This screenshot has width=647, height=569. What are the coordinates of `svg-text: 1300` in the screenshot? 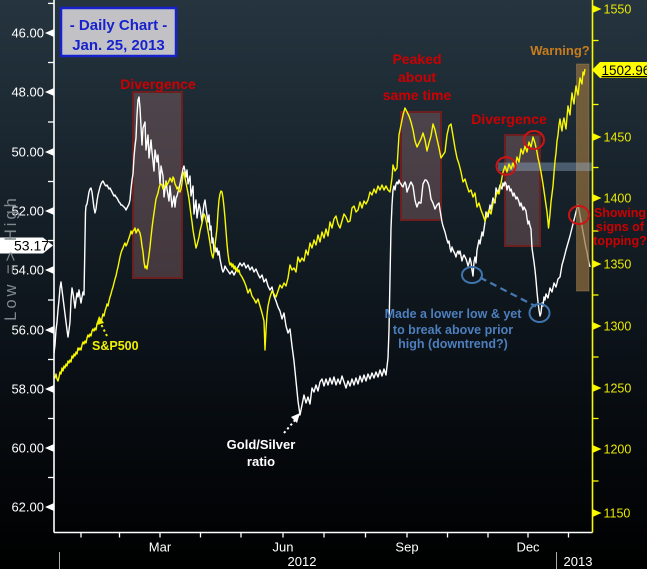 It's located at (618, 327).